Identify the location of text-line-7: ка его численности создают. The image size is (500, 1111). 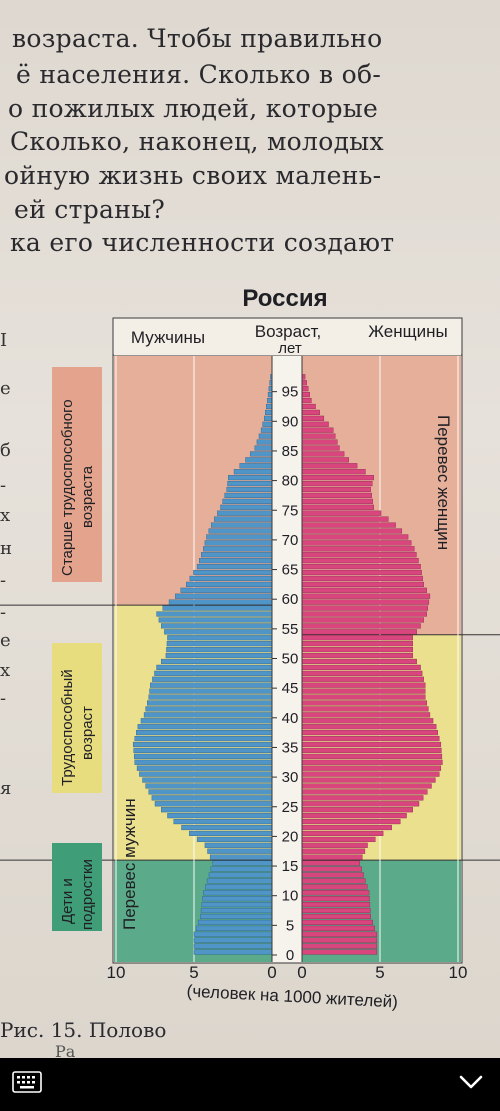
(202, 242).